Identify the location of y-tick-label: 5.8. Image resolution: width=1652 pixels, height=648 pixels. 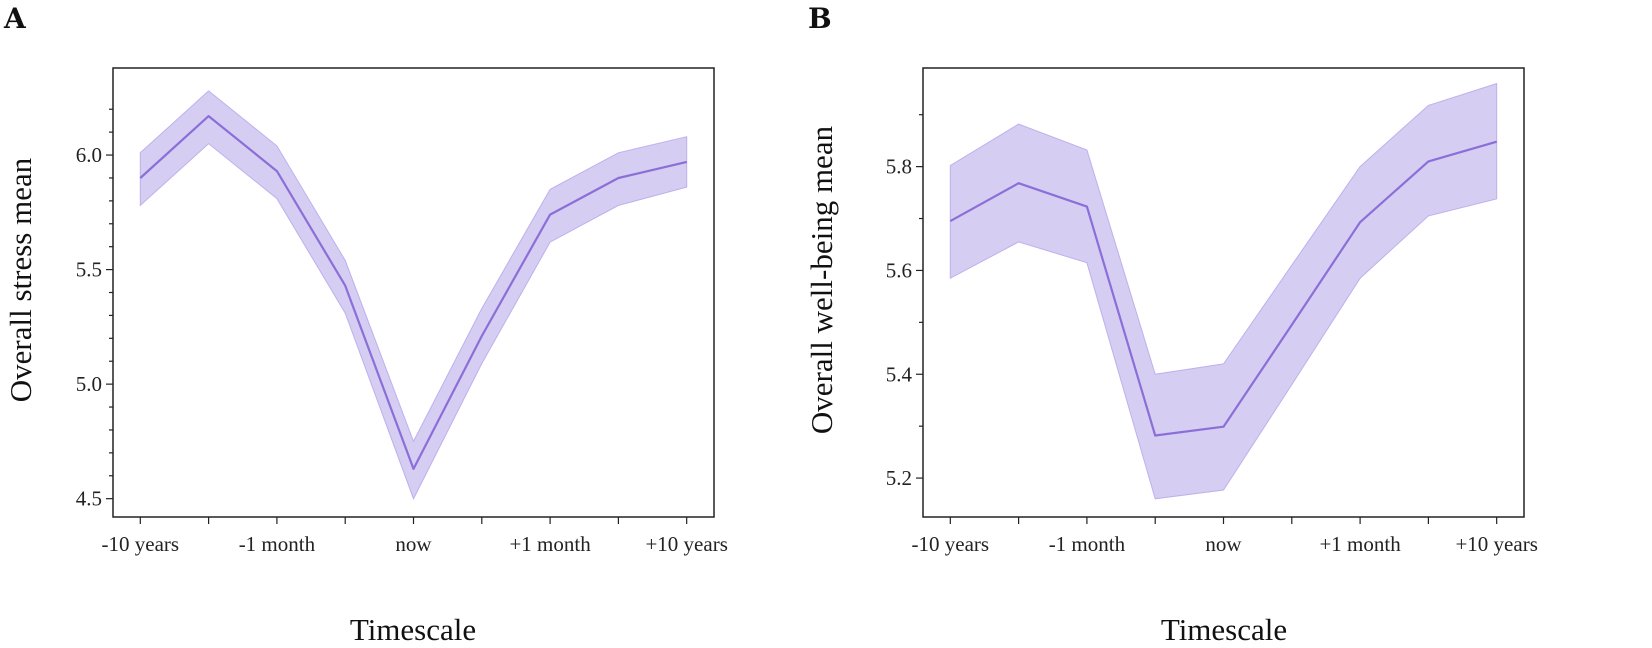
(899, 167).